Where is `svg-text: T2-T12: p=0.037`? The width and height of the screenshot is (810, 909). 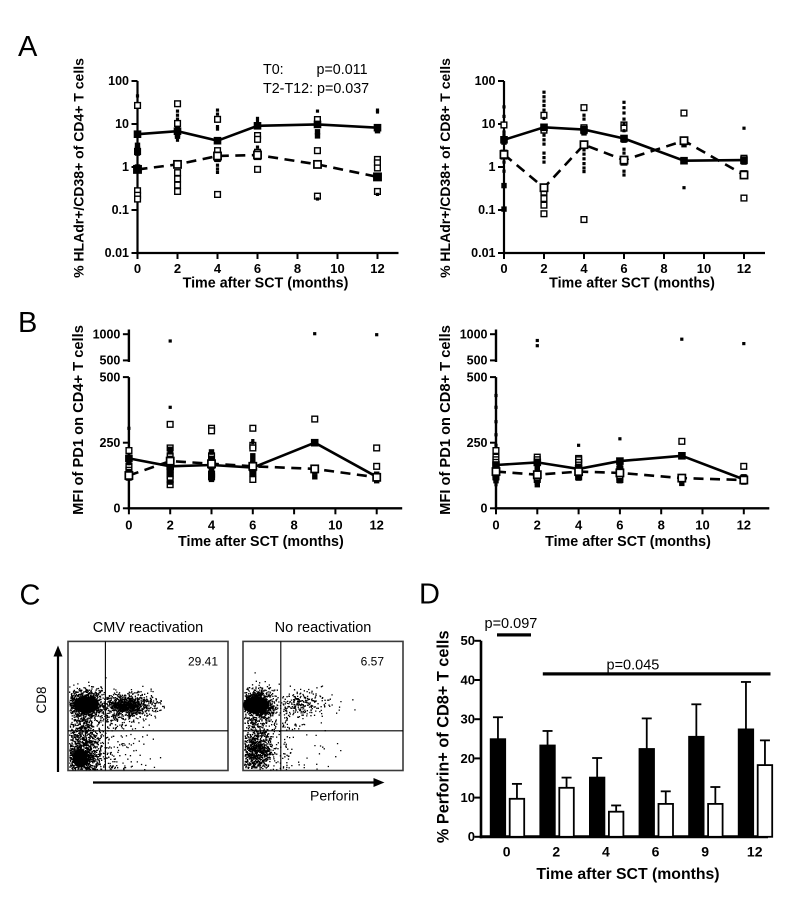
svg-text: T2-T12: p=0.037 is located at coordinates (316, 89).